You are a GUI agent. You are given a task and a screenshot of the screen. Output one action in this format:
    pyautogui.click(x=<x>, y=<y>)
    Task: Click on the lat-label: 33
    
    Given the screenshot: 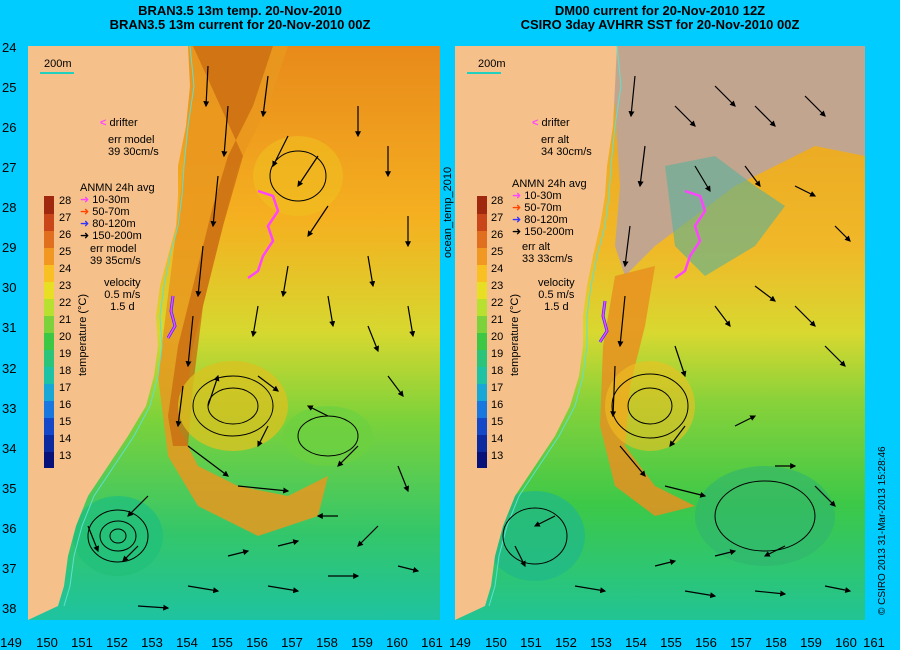 What is the action you would take?
    pyautogui.click(x=9, y=408)
    